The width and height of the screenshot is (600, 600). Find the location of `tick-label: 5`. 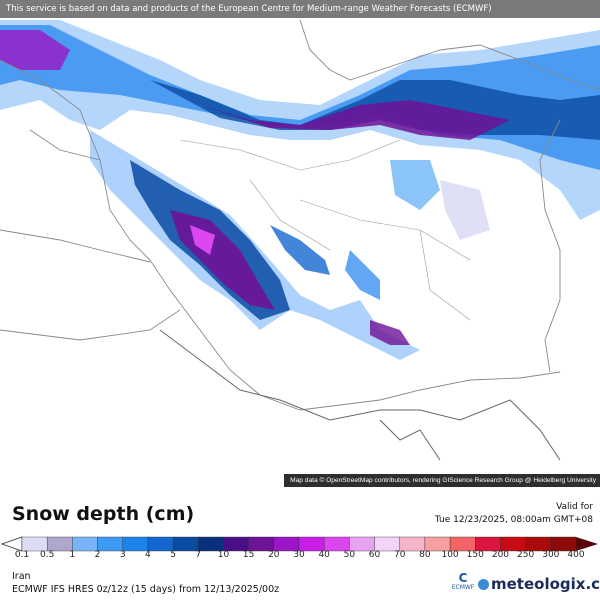

tick-label: 5 is located at coordinates (173, 555).